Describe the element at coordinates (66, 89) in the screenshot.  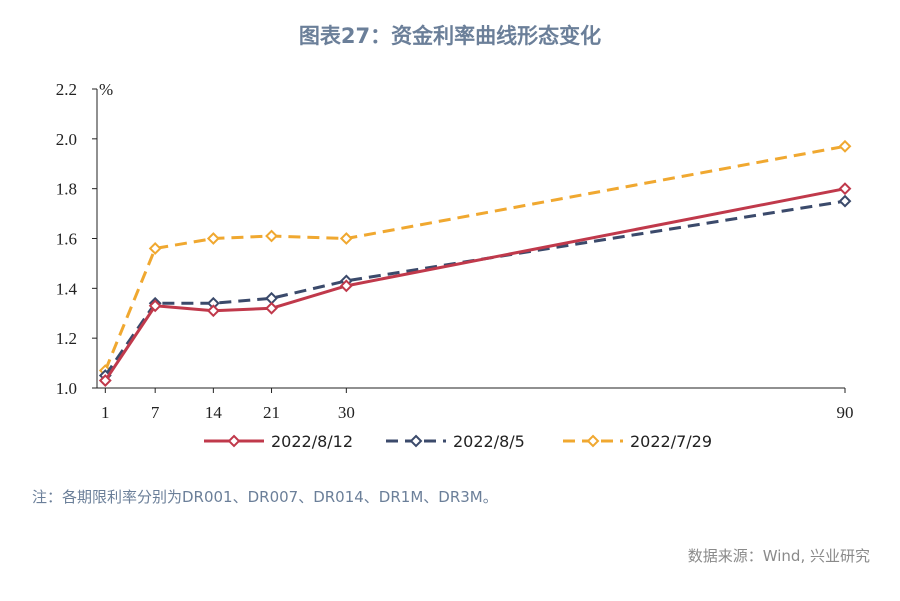
I see `y-tick-label: 2.2` at that location.